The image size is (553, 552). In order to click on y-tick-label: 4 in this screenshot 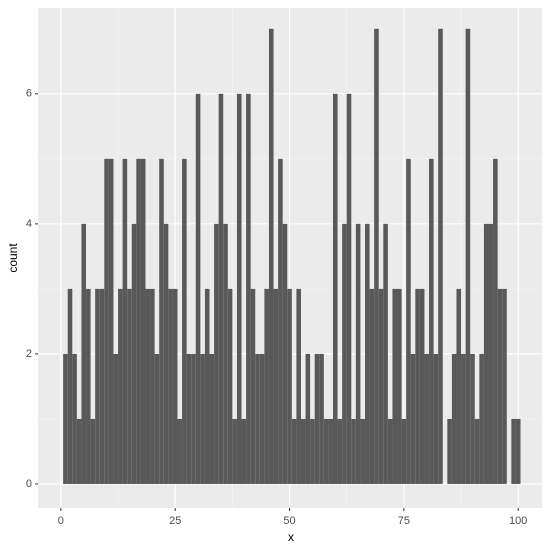, I will do `click(29, 224)`.